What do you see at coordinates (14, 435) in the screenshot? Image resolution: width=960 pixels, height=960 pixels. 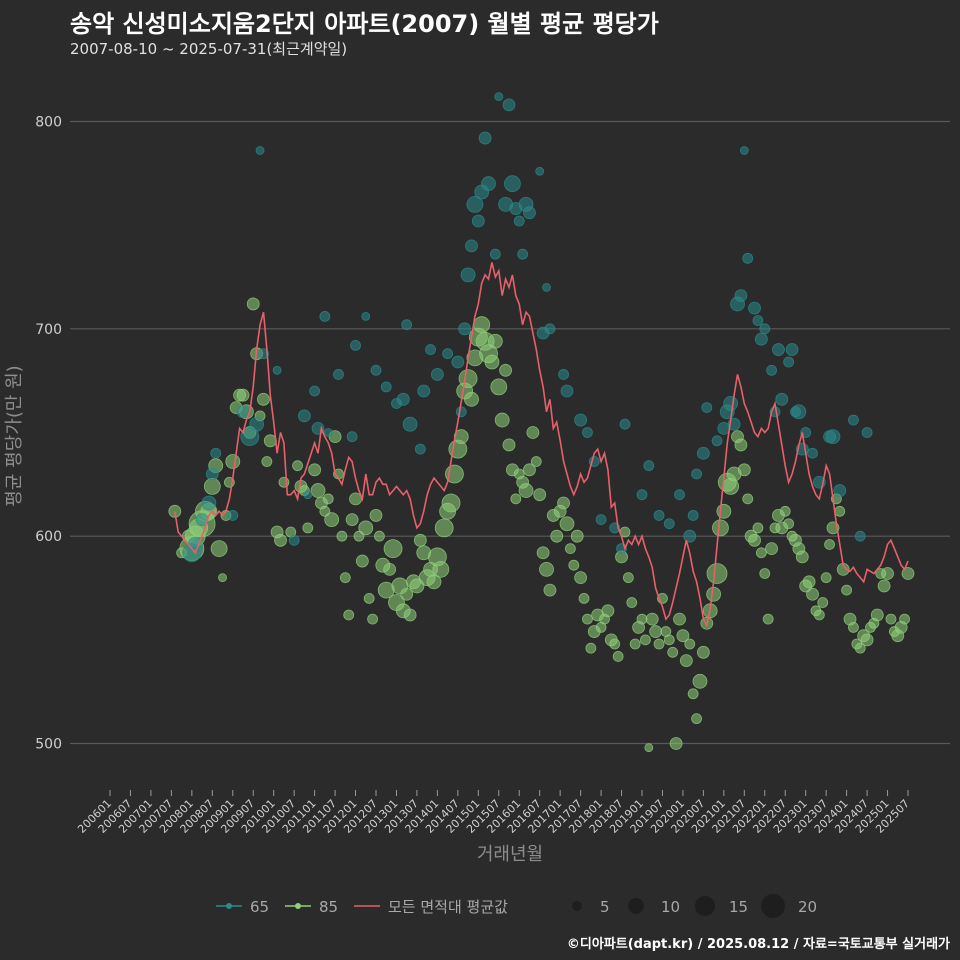 I see `y-axis-title: 평균 평당가(만 원)` at bounding box center [14, 435].